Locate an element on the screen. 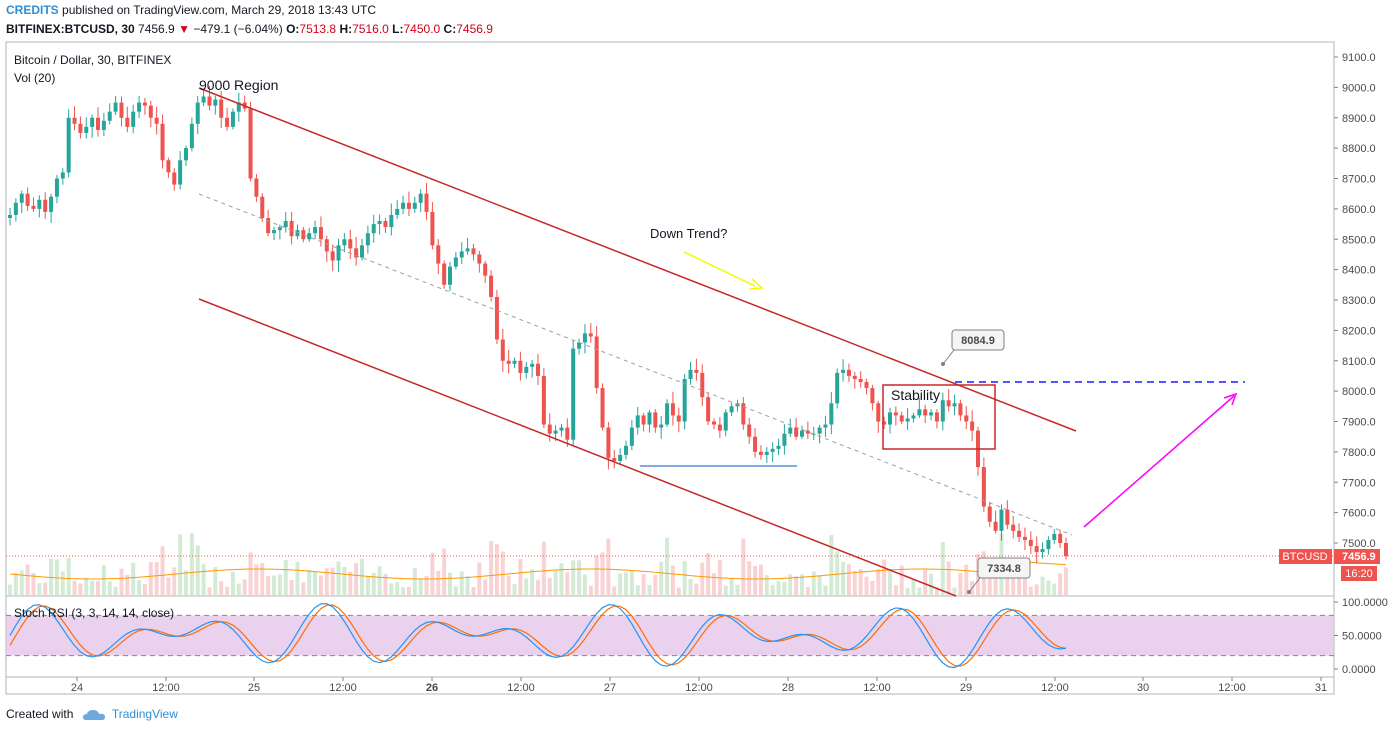 The height and width of the screenshot is (731, 1398). yellow-arrow-shaft is located at coordinates (719, 269).